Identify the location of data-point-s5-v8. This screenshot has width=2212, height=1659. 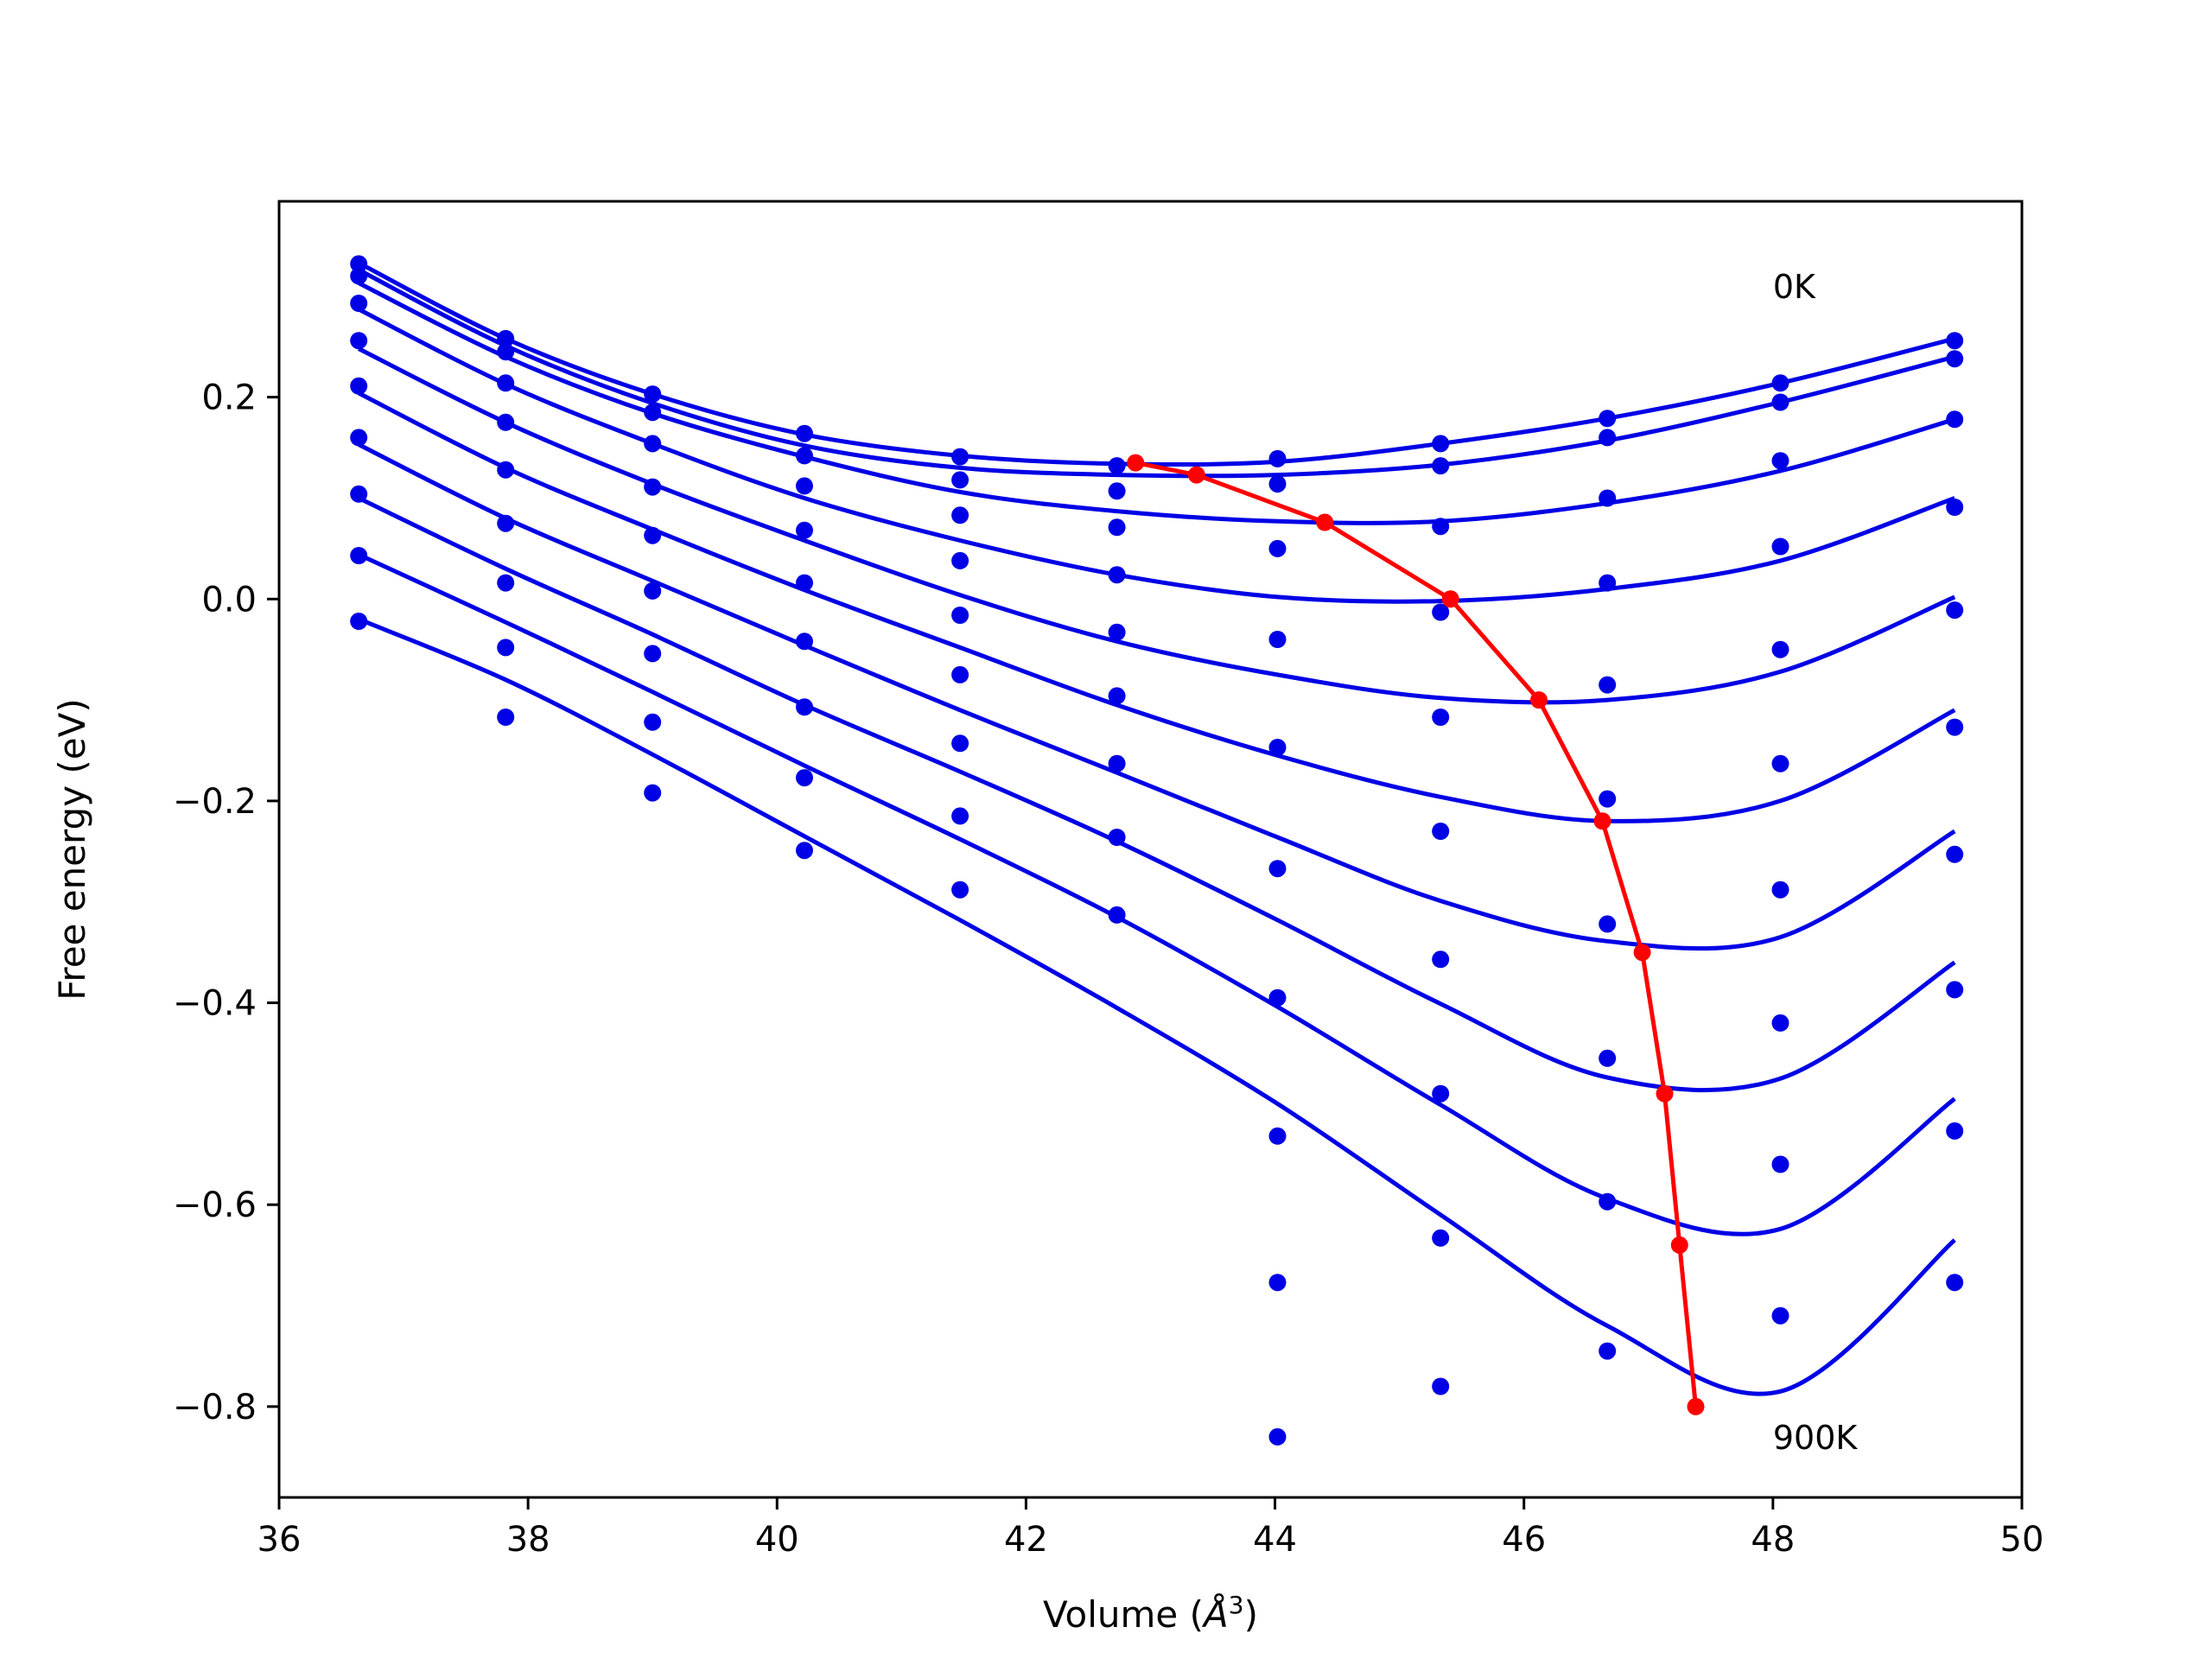
(1608, 799).